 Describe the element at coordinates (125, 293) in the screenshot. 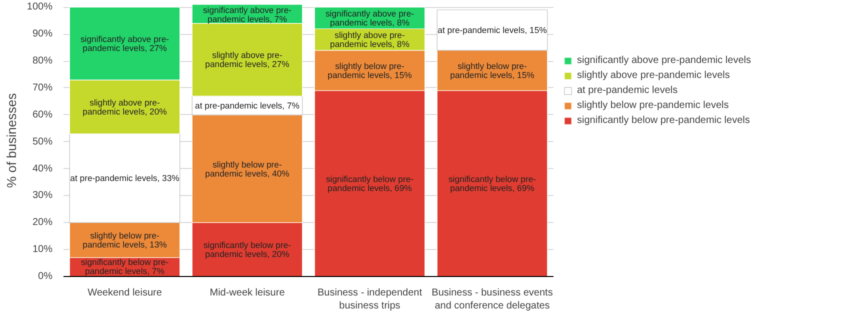

I see `x-tick-label: Weekend leisure` at that location.